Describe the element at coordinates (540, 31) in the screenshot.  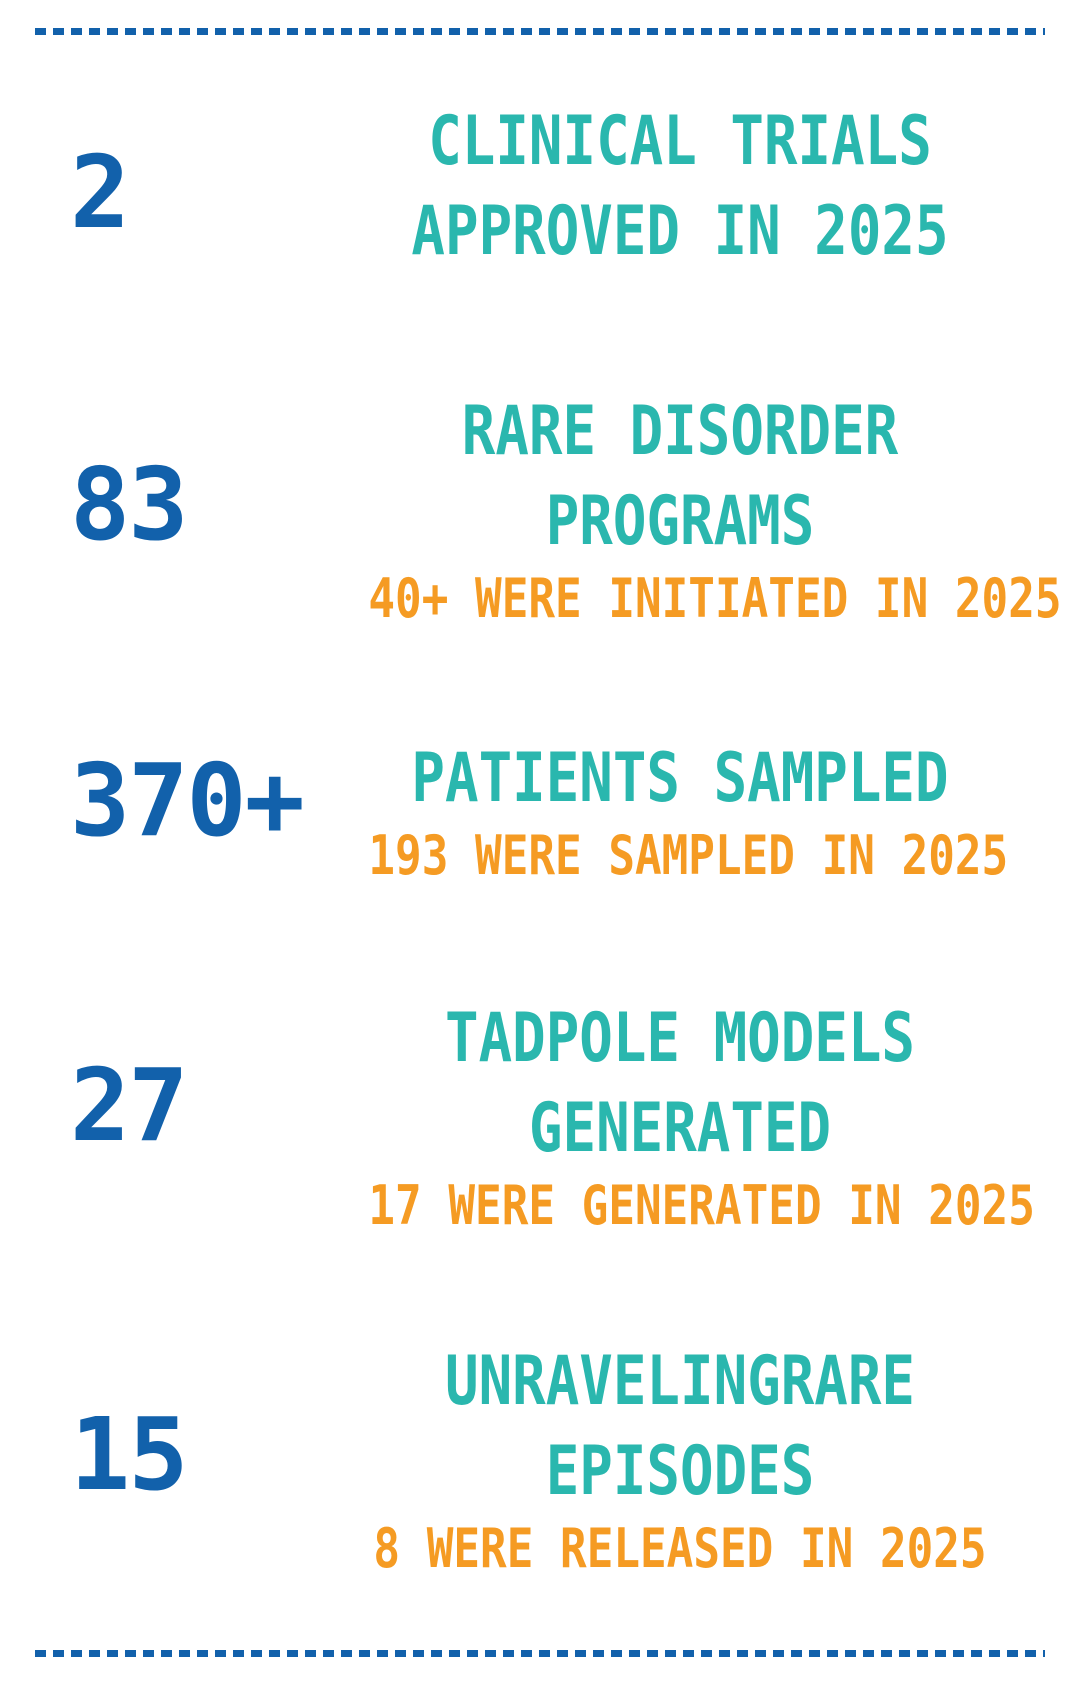
I see `dashed-divider-top` at that location.